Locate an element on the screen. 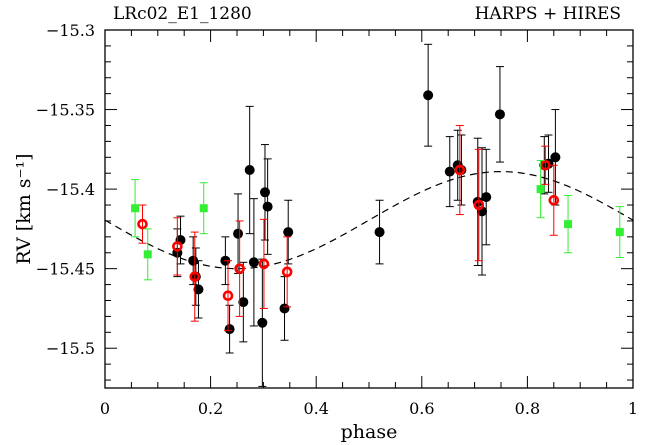  x-tick-label: 0.8 is located at coordinates (527, 408).